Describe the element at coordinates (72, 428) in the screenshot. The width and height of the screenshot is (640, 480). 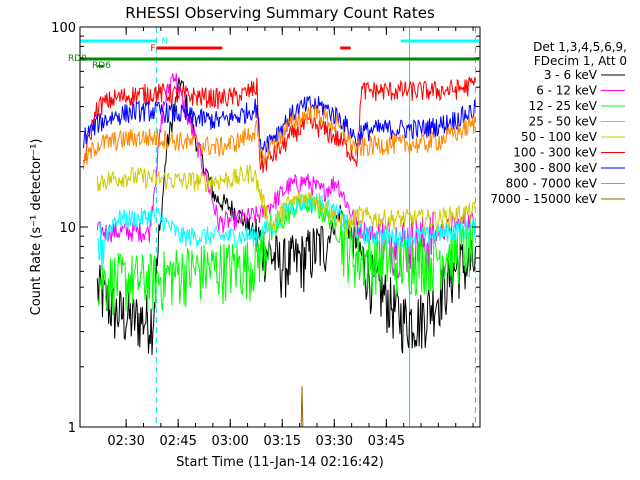
I see `y-tick-label: 1` at that location.